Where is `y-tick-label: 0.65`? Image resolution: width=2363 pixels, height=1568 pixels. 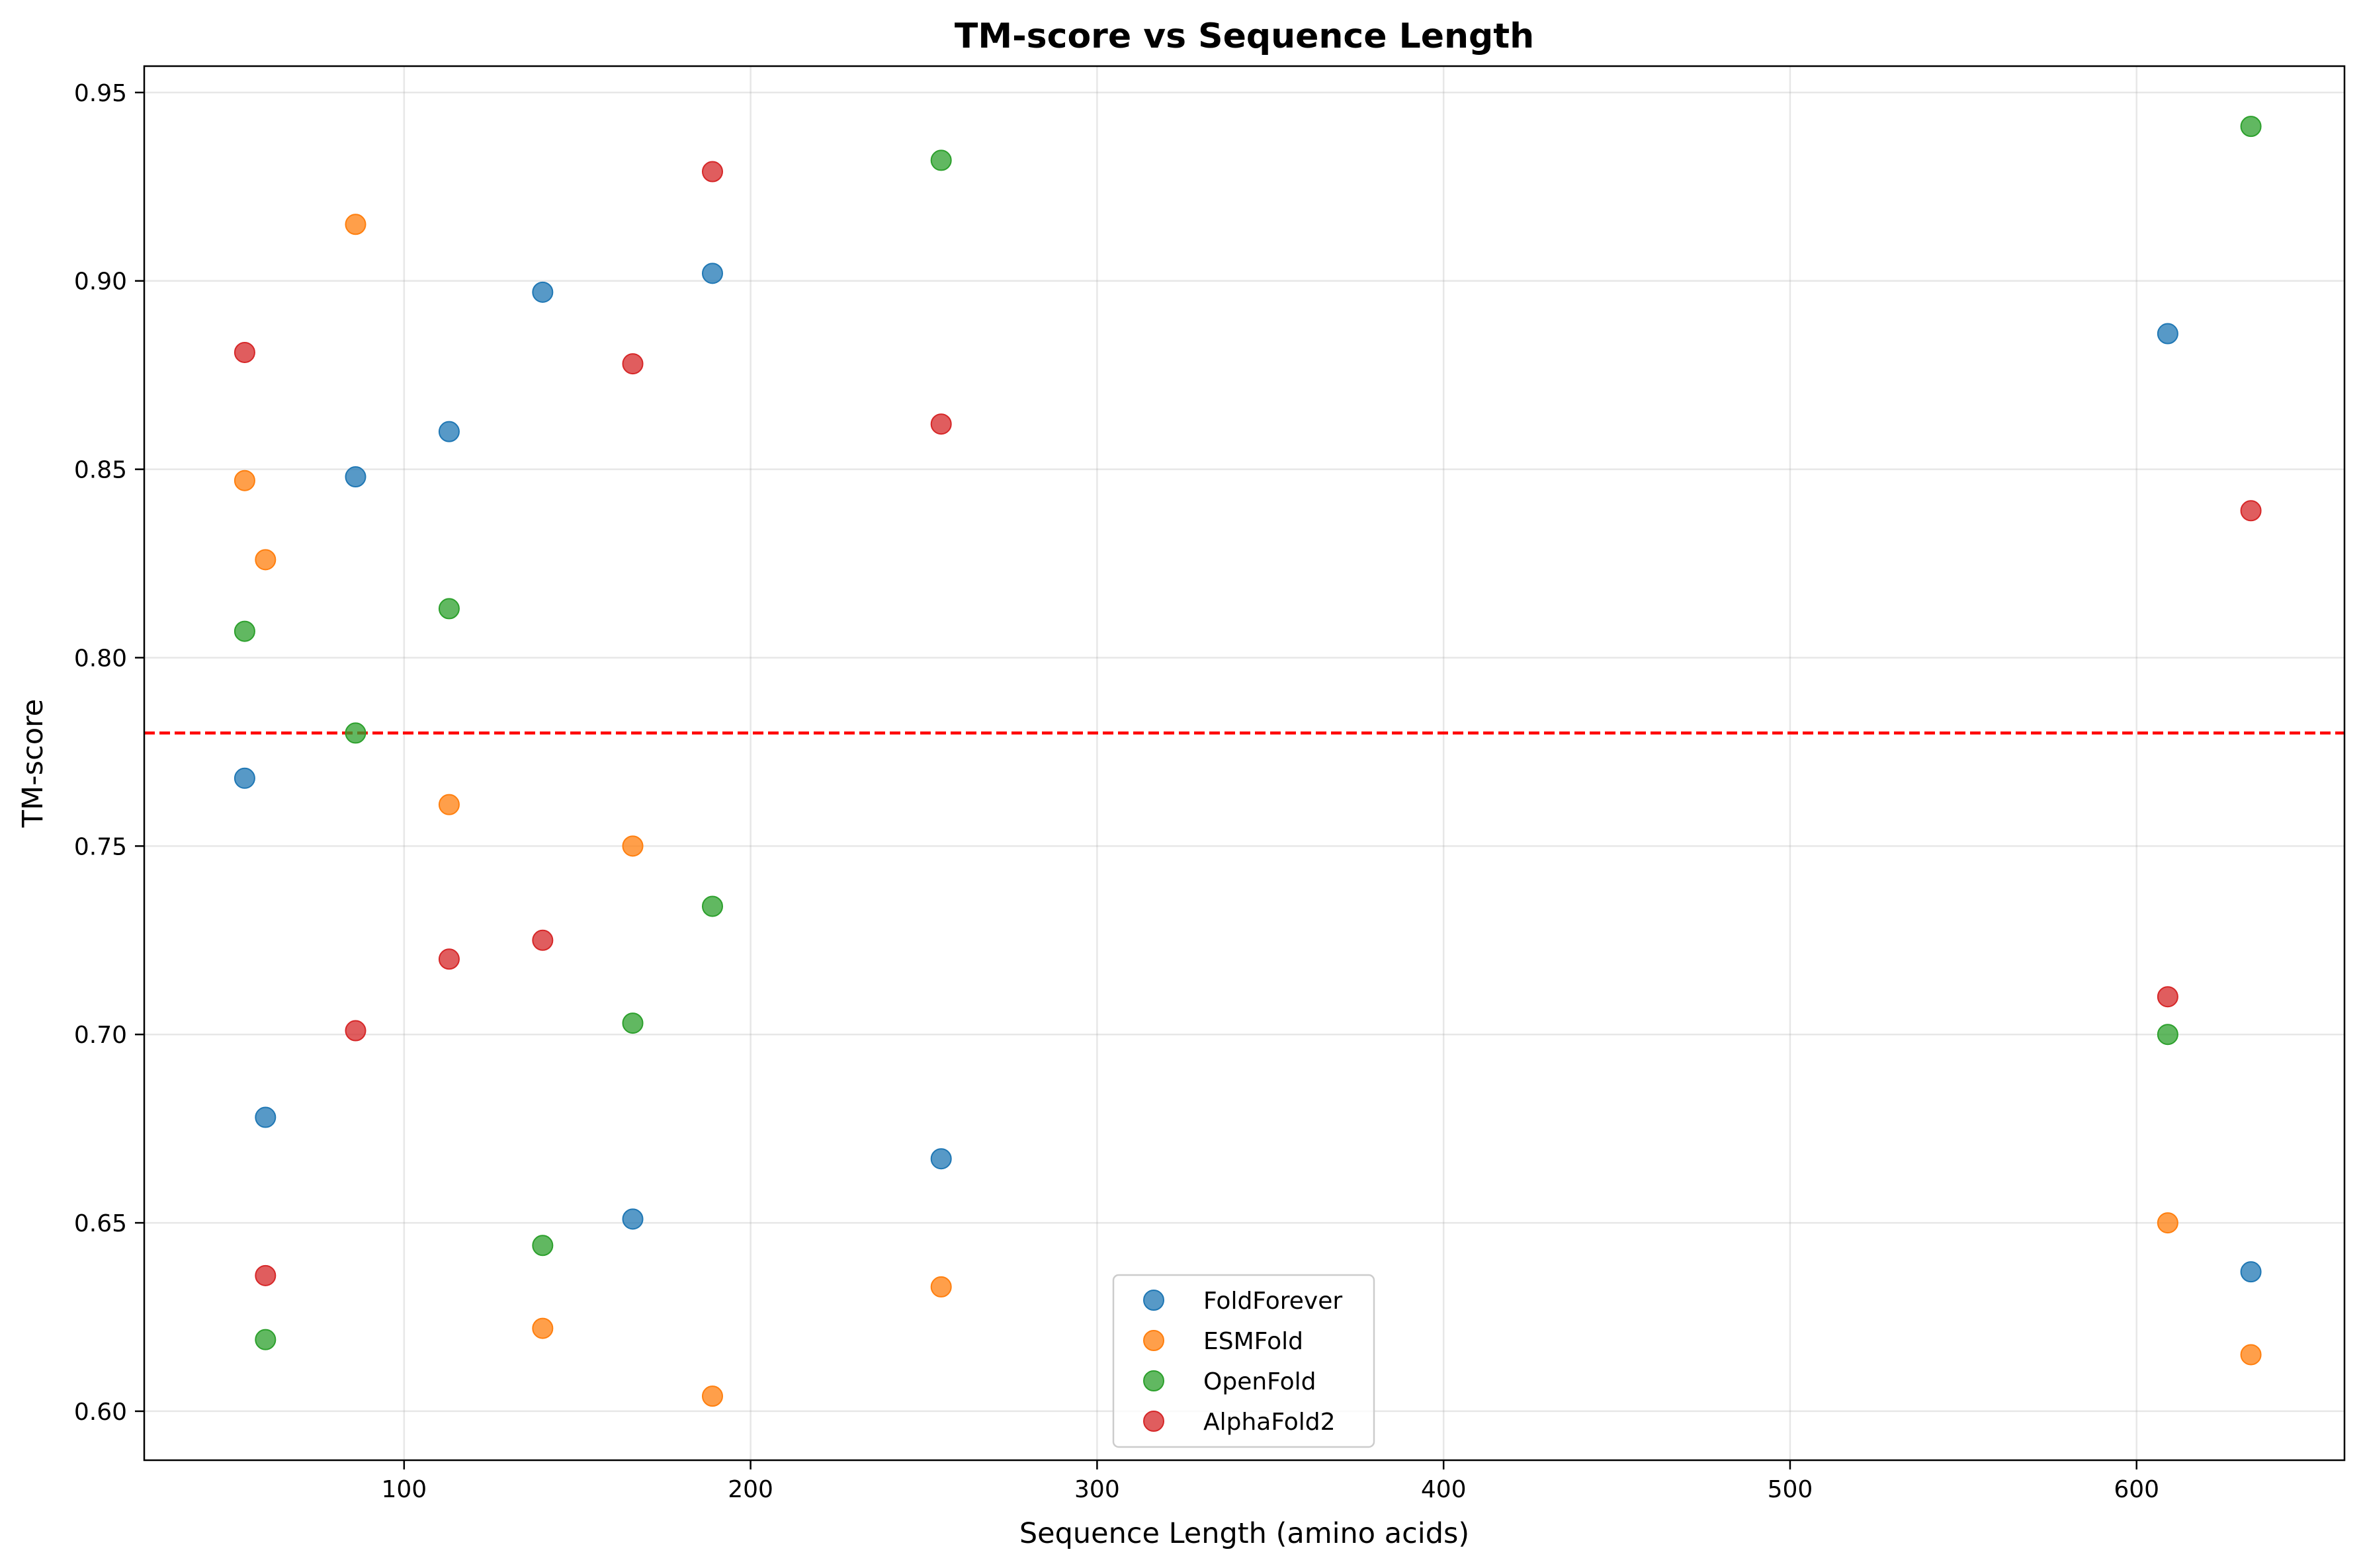
y-tick-label: 0.65 is located at coordinates (100, 1223).